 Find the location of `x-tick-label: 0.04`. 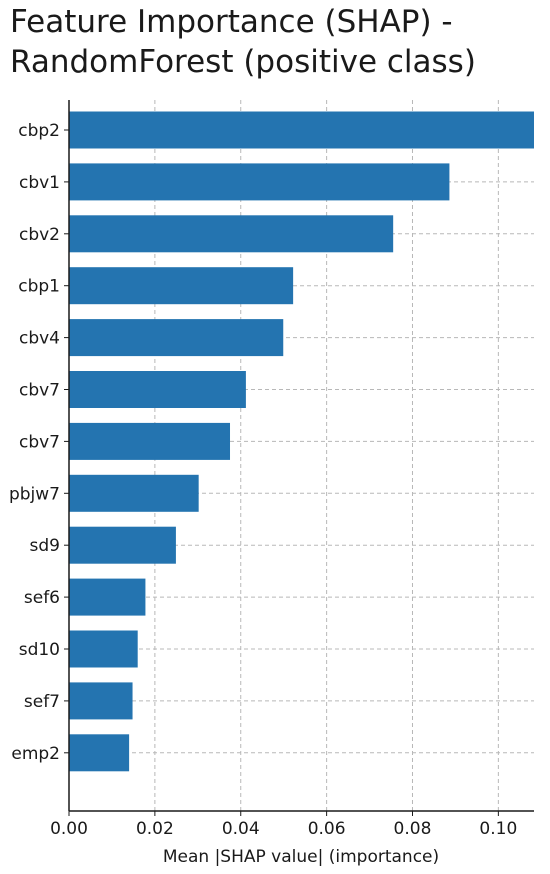

x-tick-label: 0.04 is located at coordinates (241, 829).